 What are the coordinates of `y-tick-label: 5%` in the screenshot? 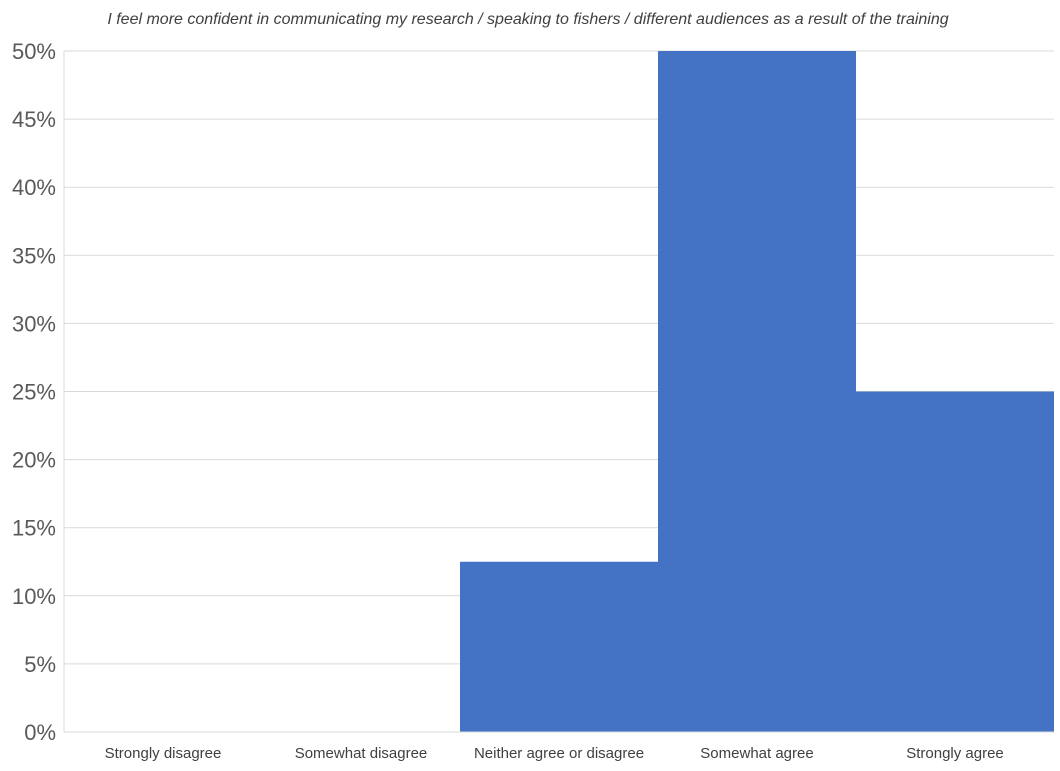 It's located at (40, 664).